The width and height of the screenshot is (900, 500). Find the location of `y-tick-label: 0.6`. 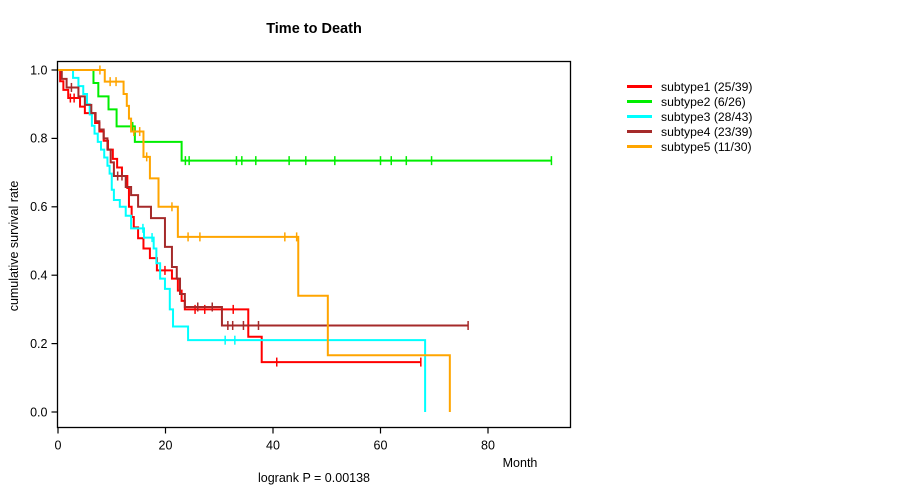

y-tick-label: 0.6 is located at coordinates (38, 207).